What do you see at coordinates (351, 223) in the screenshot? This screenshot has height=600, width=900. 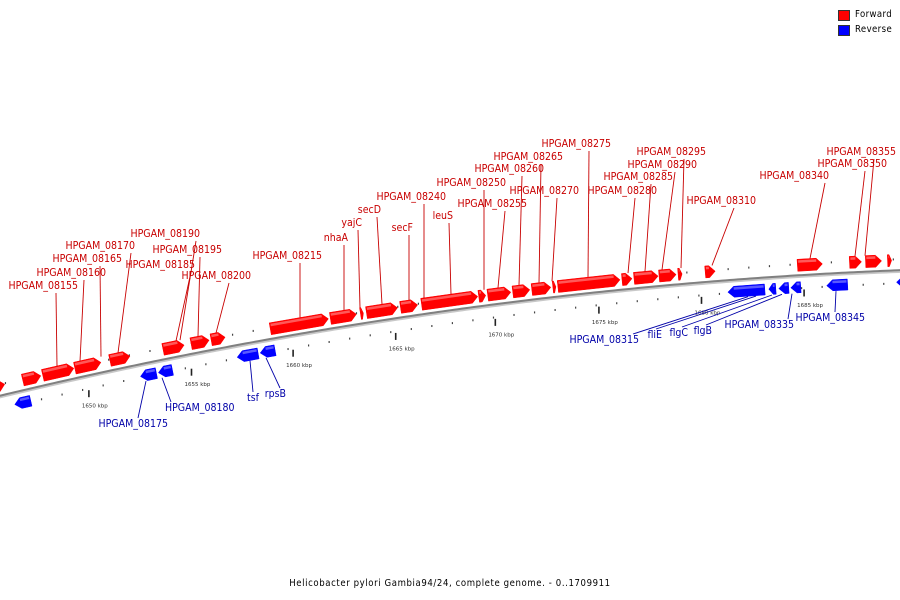 I see `forward-gene-label: yajC` at bounding box center [351, 223].